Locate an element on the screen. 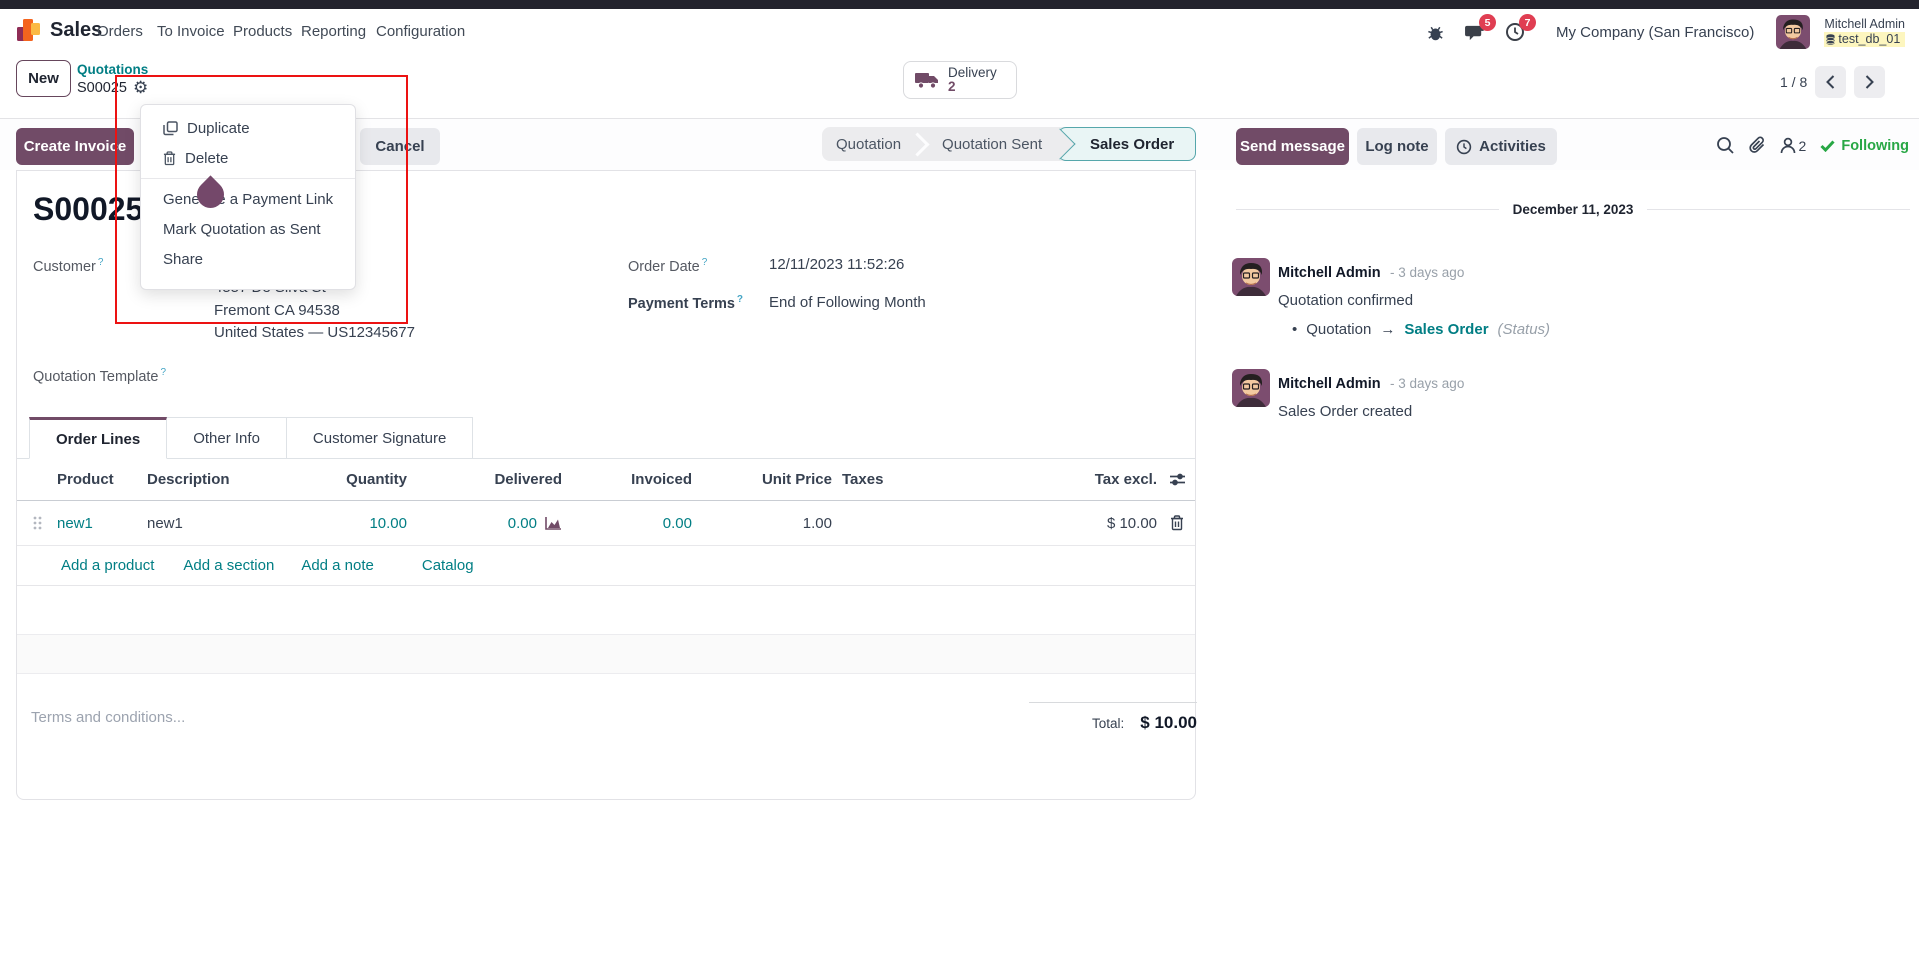  catalog-link: Catalog is located at coordinates (447, 565).